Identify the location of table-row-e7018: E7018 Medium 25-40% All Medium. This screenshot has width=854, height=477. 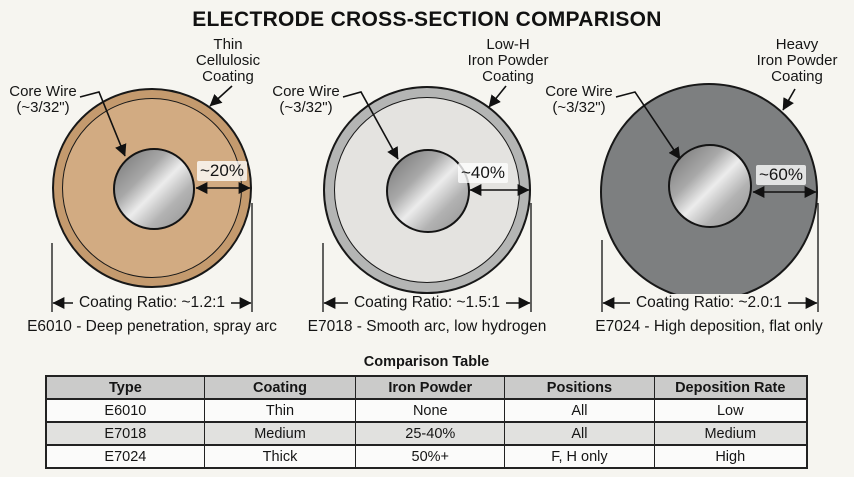
(426, 433).